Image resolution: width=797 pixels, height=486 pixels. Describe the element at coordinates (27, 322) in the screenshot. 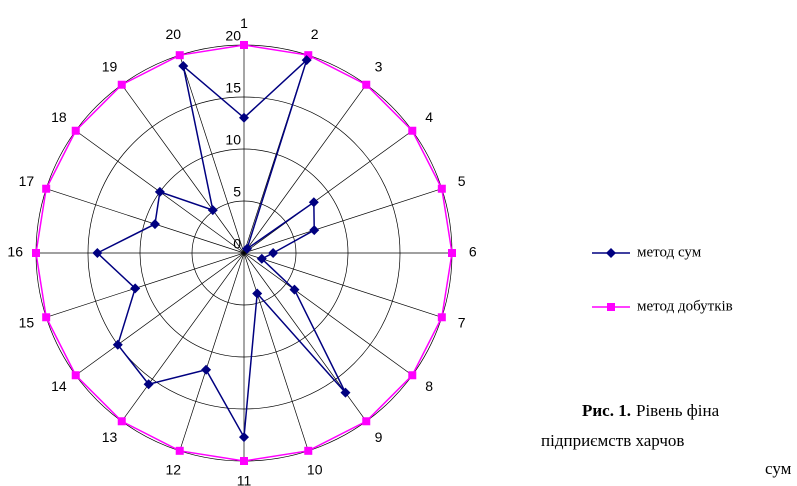

I see `category-label: 15` at that location.